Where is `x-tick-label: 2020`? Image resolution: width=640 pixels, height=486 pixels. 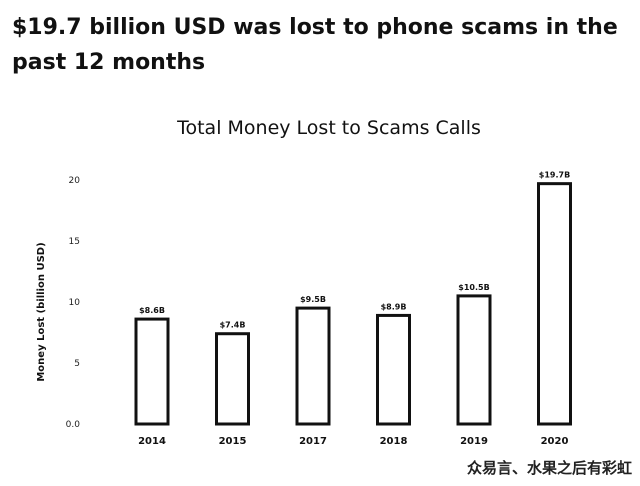
x-tick-label: 2020 is located at coordinates (555, 441).